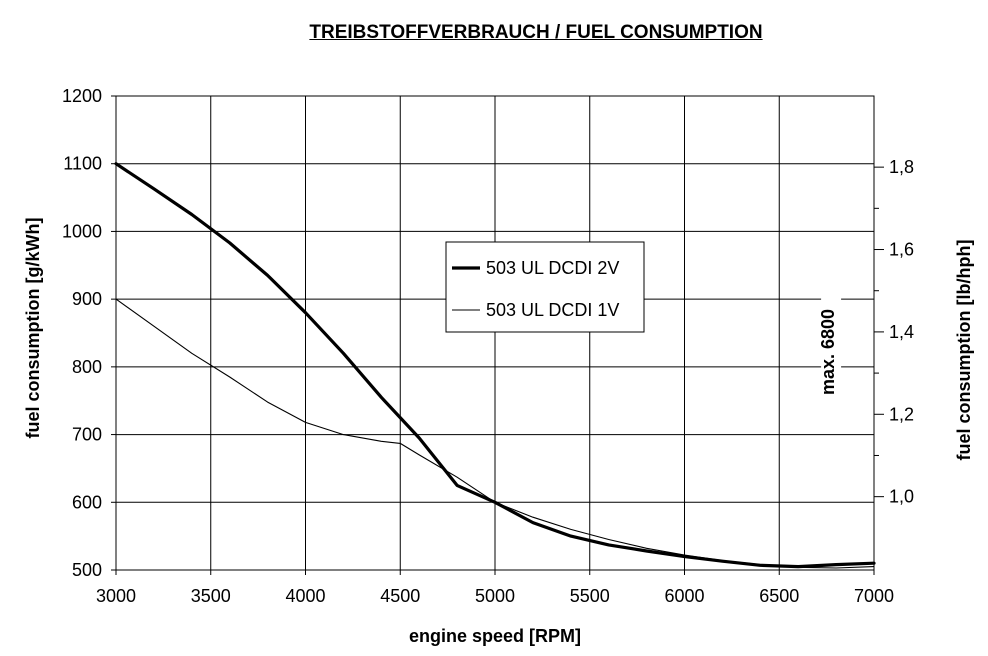 The width and height of the screenshot is (988, 656). Describe the element at coordinates (495, 636) in the screenshot. I see `x-axis-title: engine speed [RPM]` at that location.